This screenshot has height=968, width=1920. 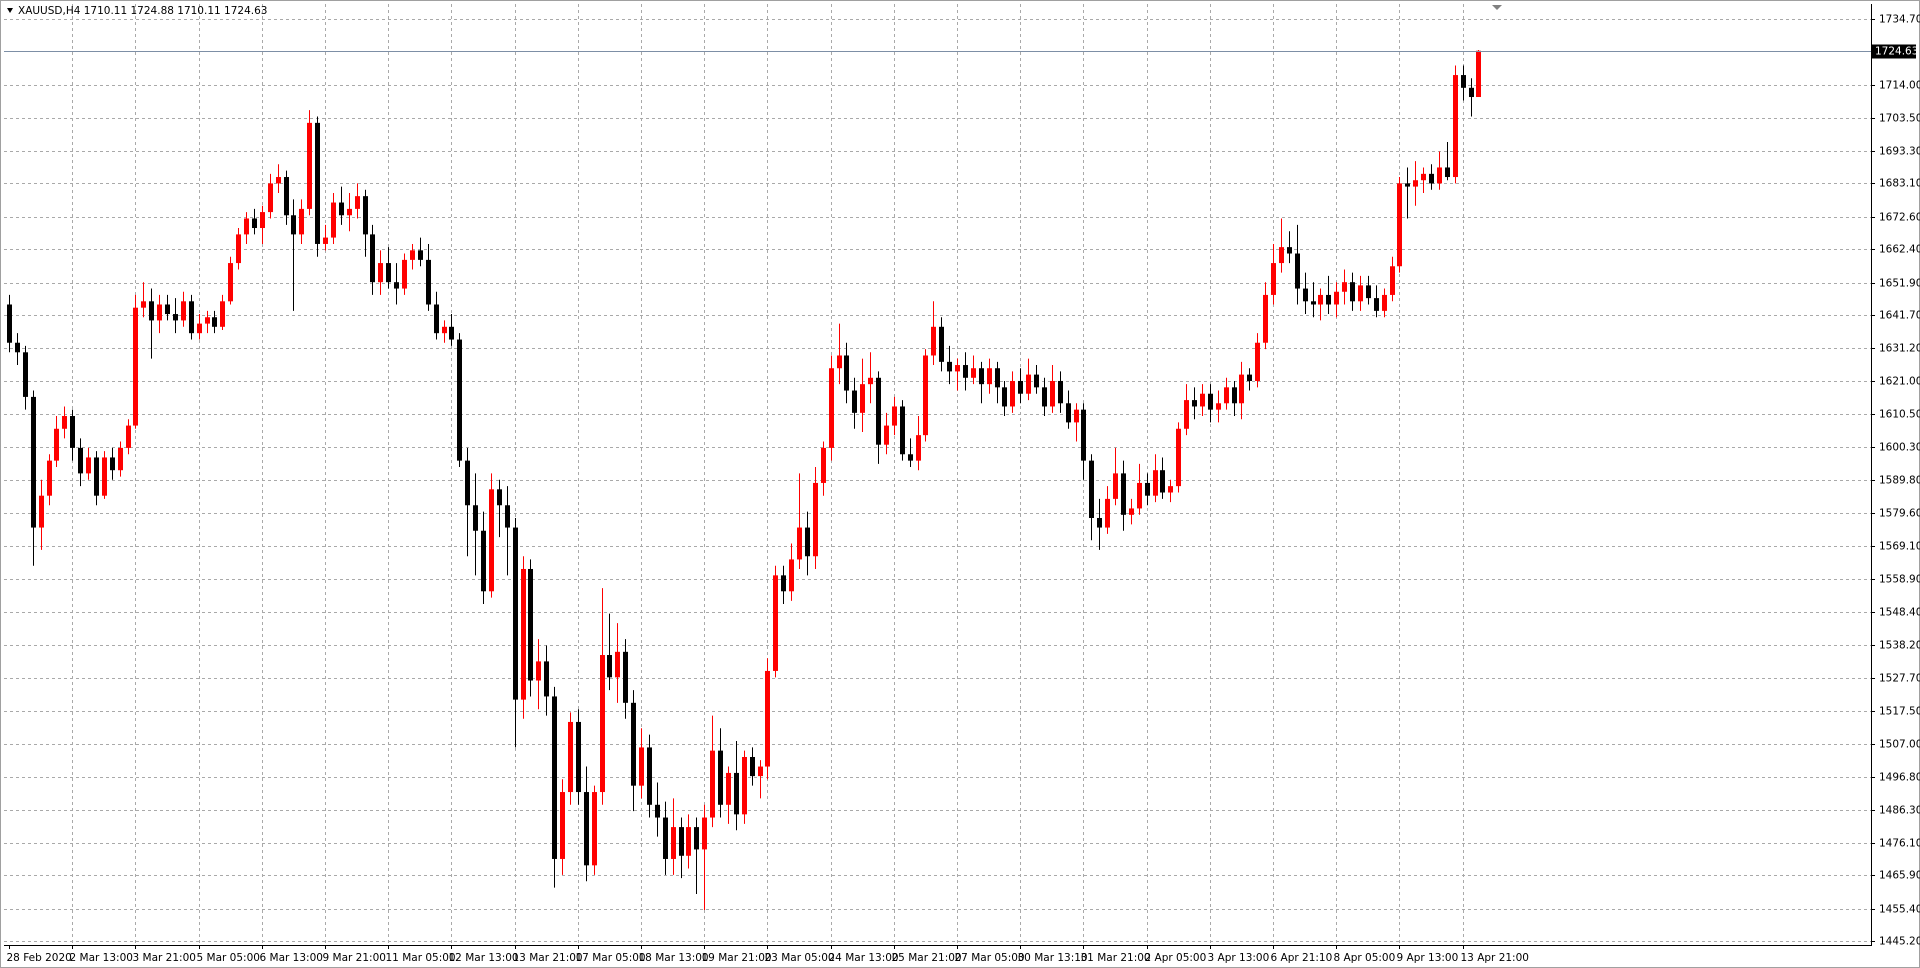 I want to click on x-tick-label: 27 Mar 05:00, so click(x=990, y=958).